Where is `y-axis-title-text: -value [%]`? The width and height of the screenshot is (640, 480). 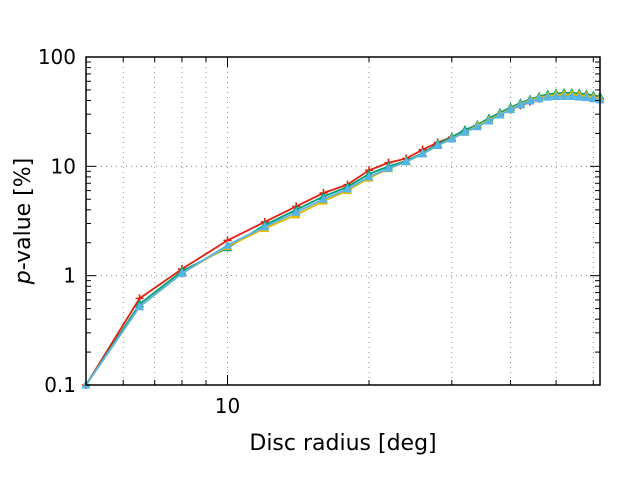 y-axis-title-text: -value [%] is located at coordinates (23, 214).